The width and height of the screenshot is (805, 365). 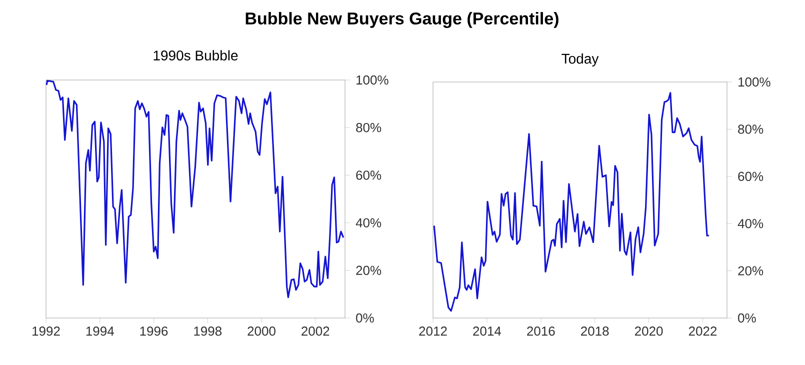 I want to click on x-tick-label: 2022, so click(x=702, y=331).